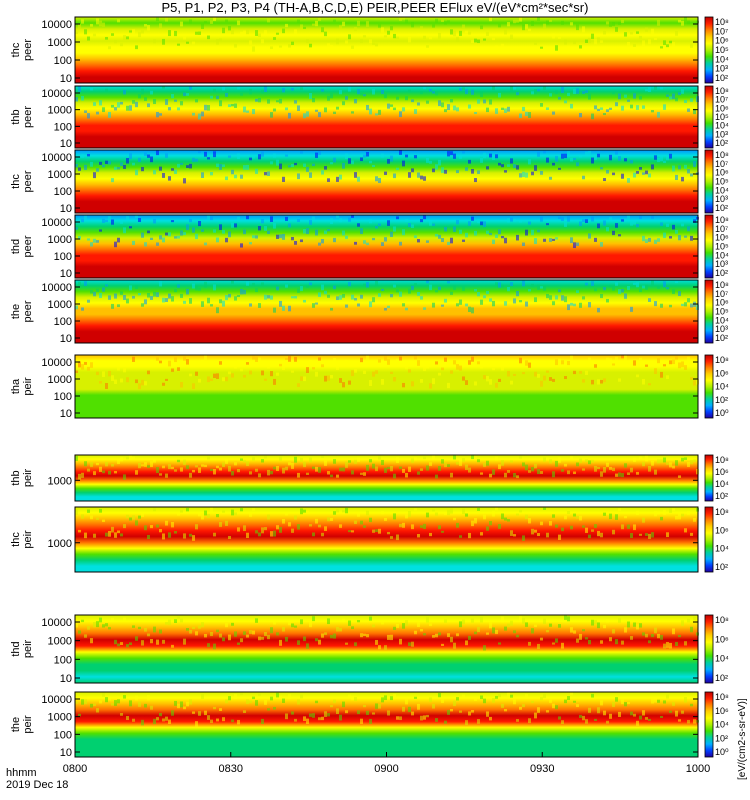 The image size is (750, 800). I want to click on colorbar-thb_peir, so click(709, 478).